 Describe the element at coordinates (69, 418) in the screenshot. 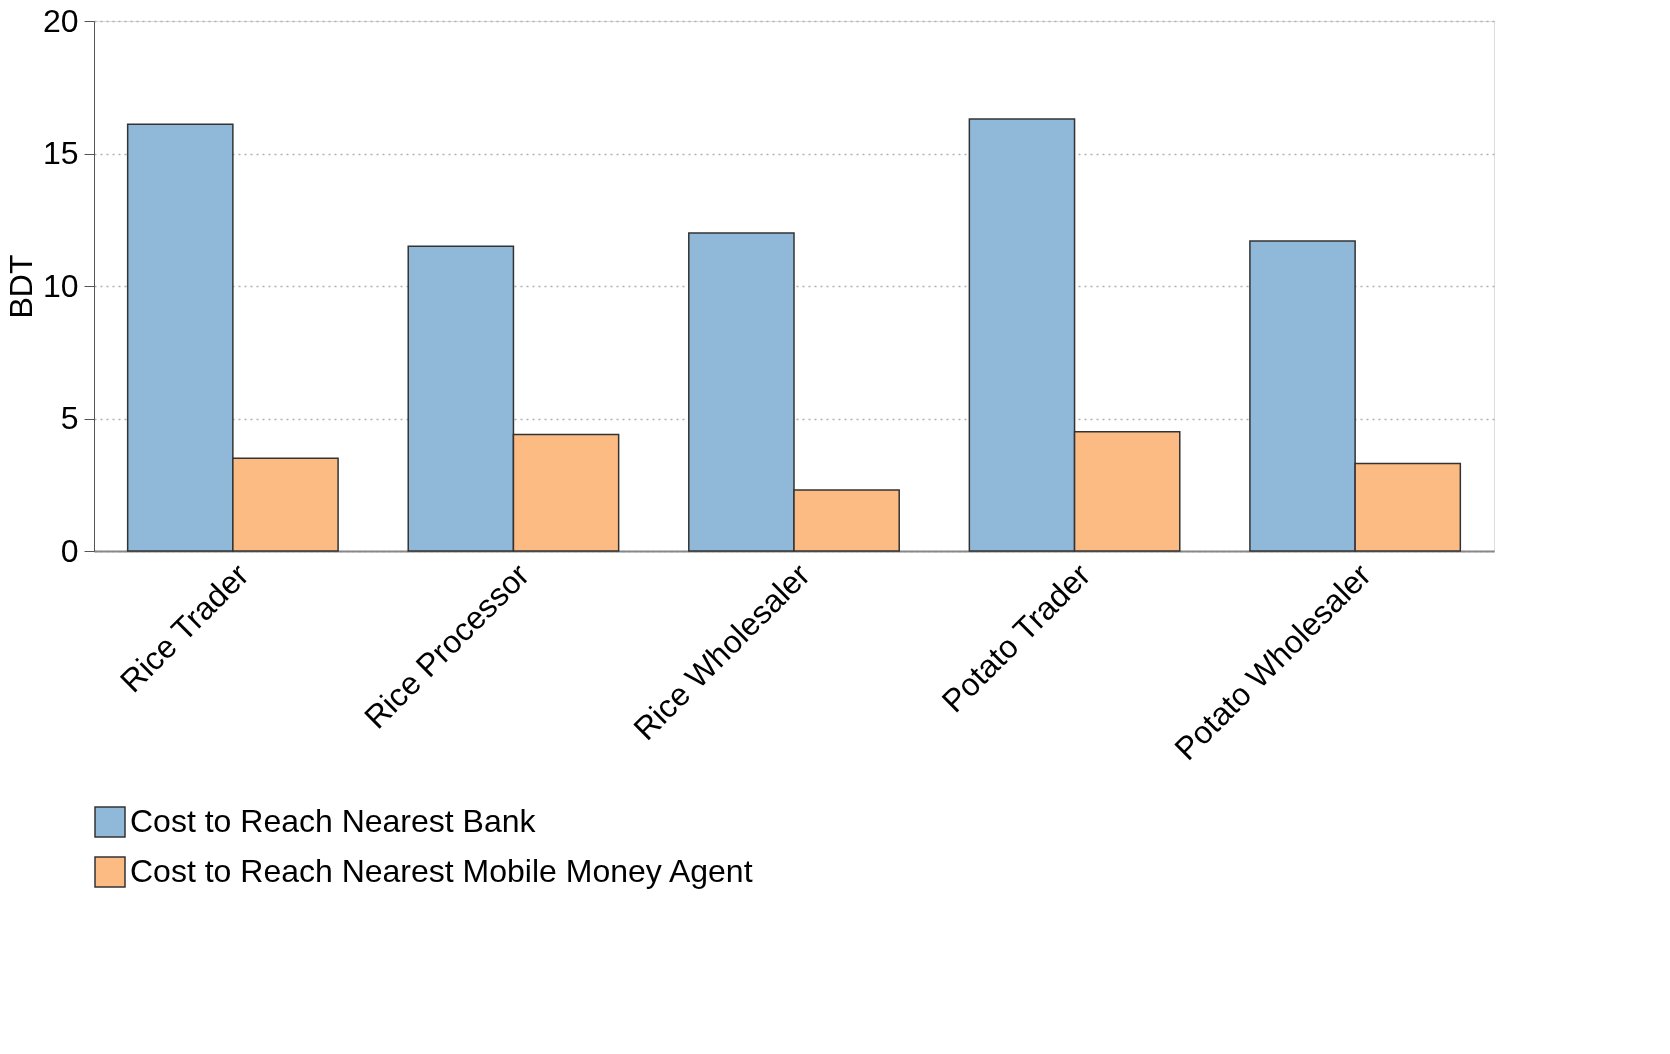

I see `y-tick-label: 5` at that location.